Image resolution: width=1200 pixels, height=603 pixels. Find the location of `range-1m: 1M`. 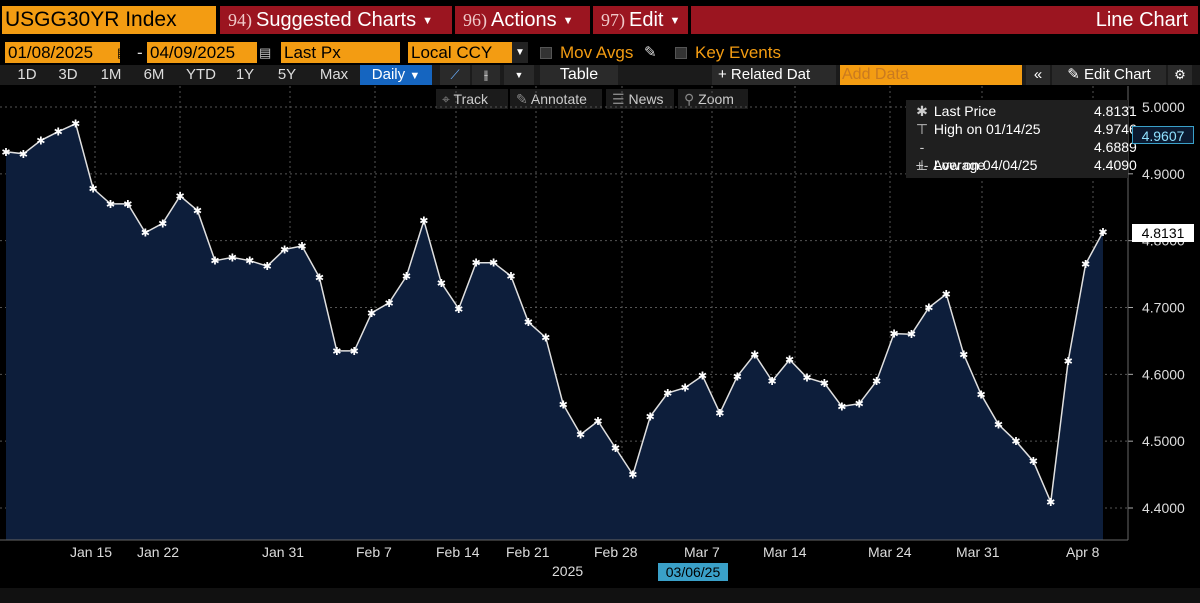

range-1m: 1M is located at coordinates (111, 74).